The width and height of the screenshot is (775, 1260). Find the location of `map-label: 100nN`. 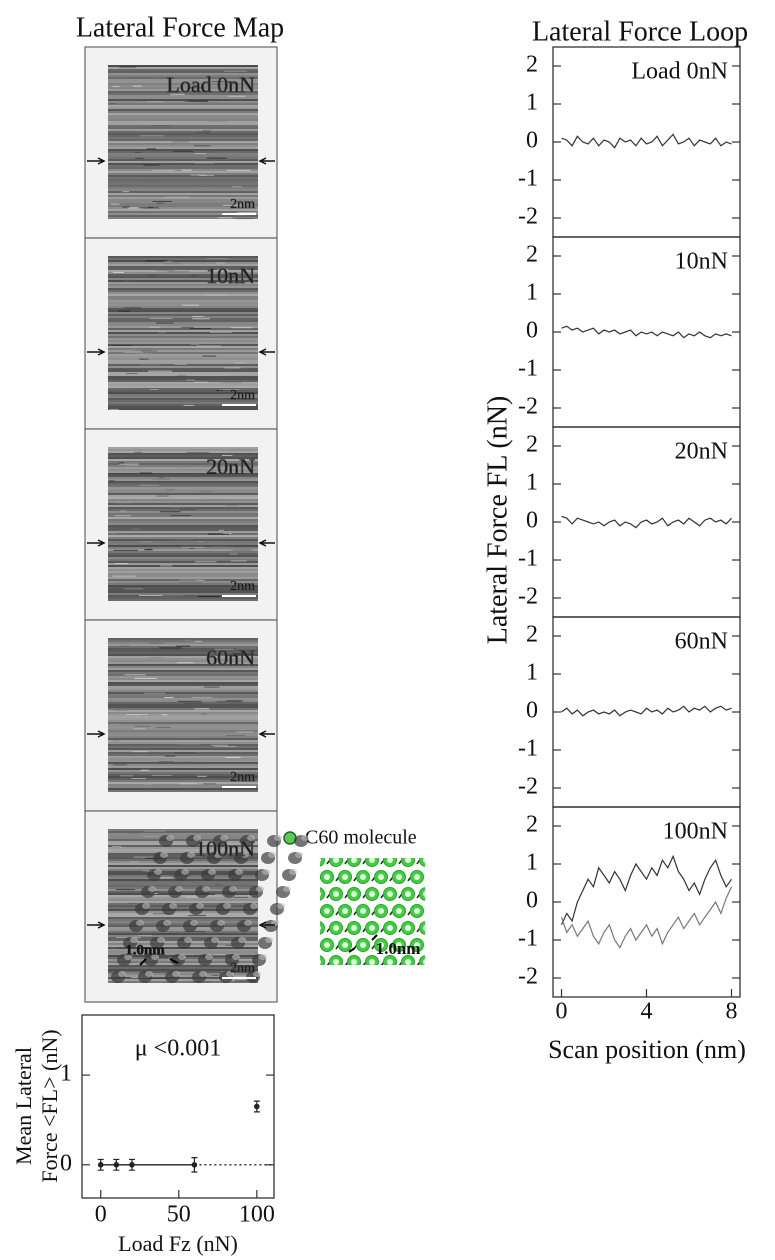

map-label: 100nN is located at coordinates (225, 848).